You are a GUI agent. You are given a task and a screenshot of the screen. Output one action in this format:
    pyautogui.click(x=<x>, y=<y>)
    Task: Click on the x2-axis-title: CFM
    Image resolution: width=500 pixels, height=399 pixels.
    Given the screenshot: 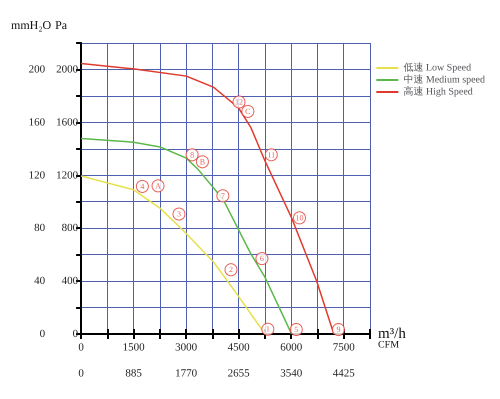 What is the action you would take?
    pyautogui.click(x=389, y=345)
    